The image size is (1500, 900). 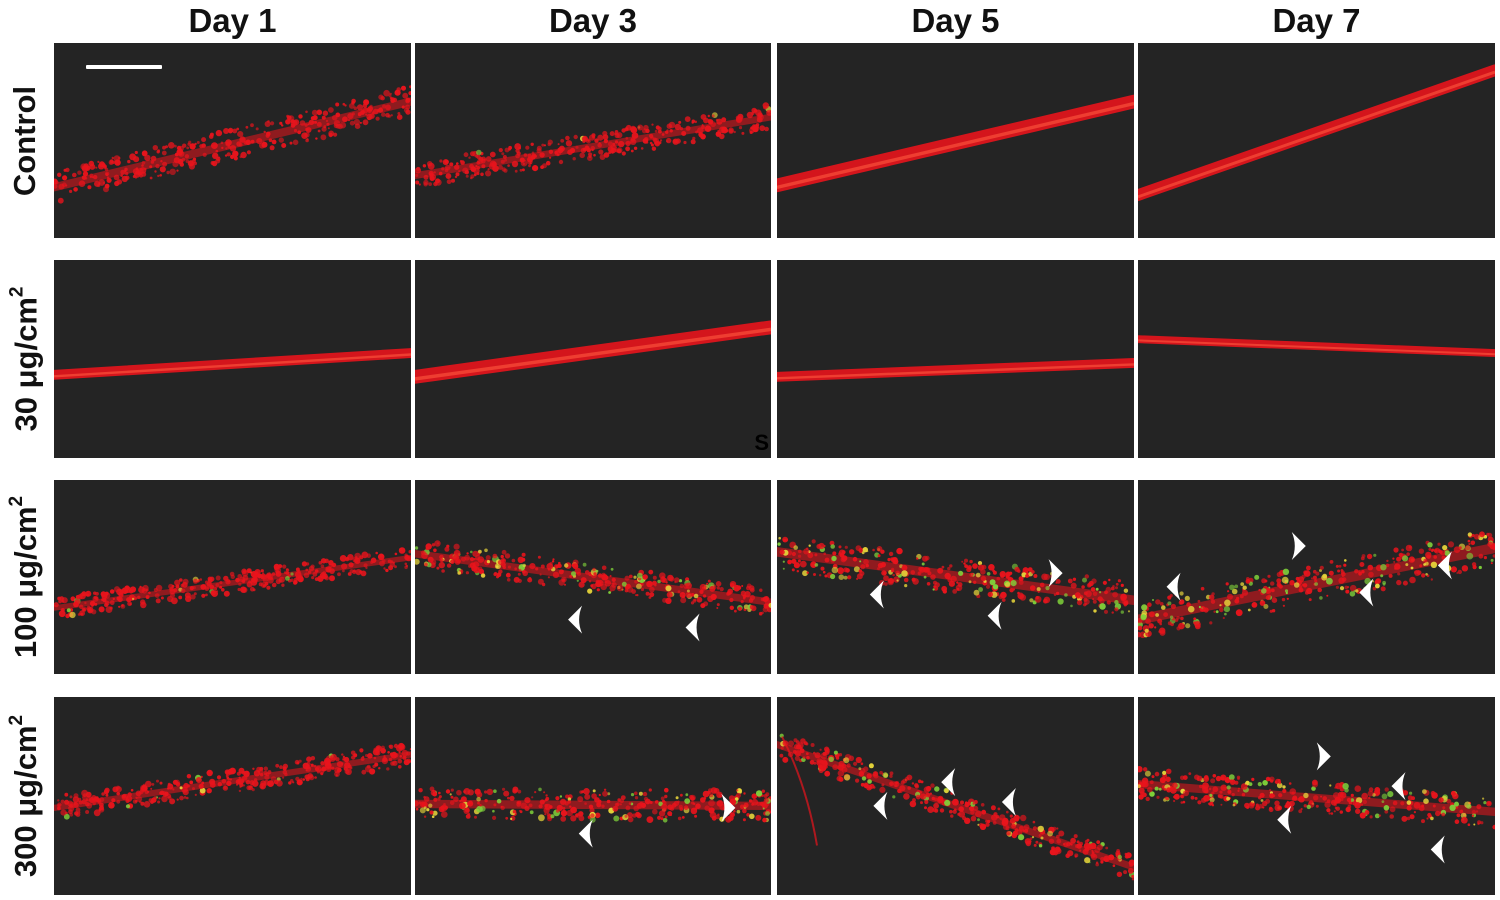 I want to click on row-label: 100 μg/cm2, so click(x=25, y=577).